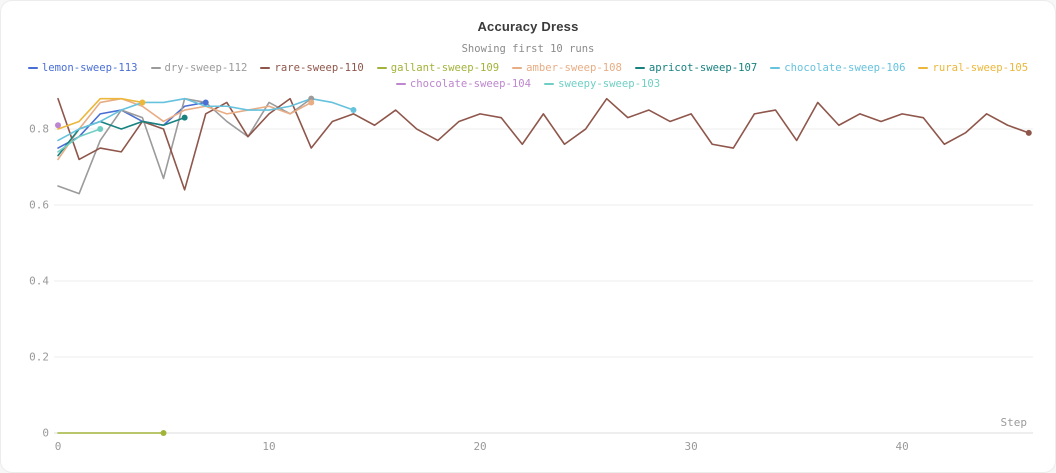 The height and width of the screenshot is (473, 1056). What do you see at coordinates (902, 446) in the screenshot?
I see `x-tick-label: 40` at bounding box center [902, 446].